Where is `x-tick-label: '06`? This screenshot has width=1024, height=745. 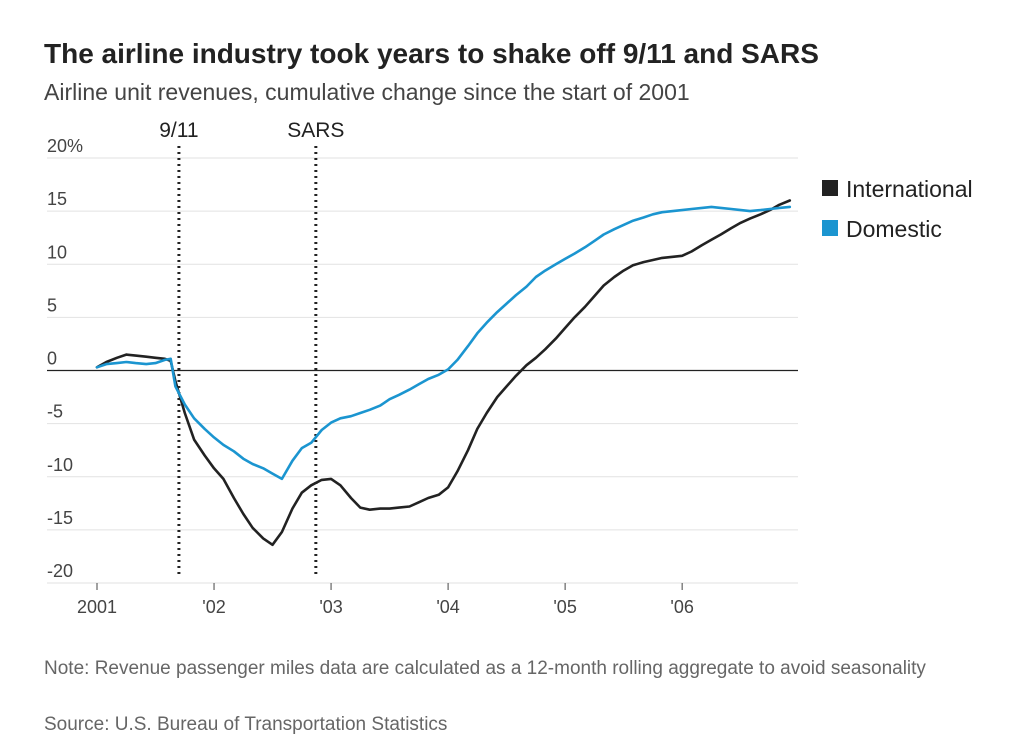
x-tick-label: '06 is located at coordinates (681, 607).